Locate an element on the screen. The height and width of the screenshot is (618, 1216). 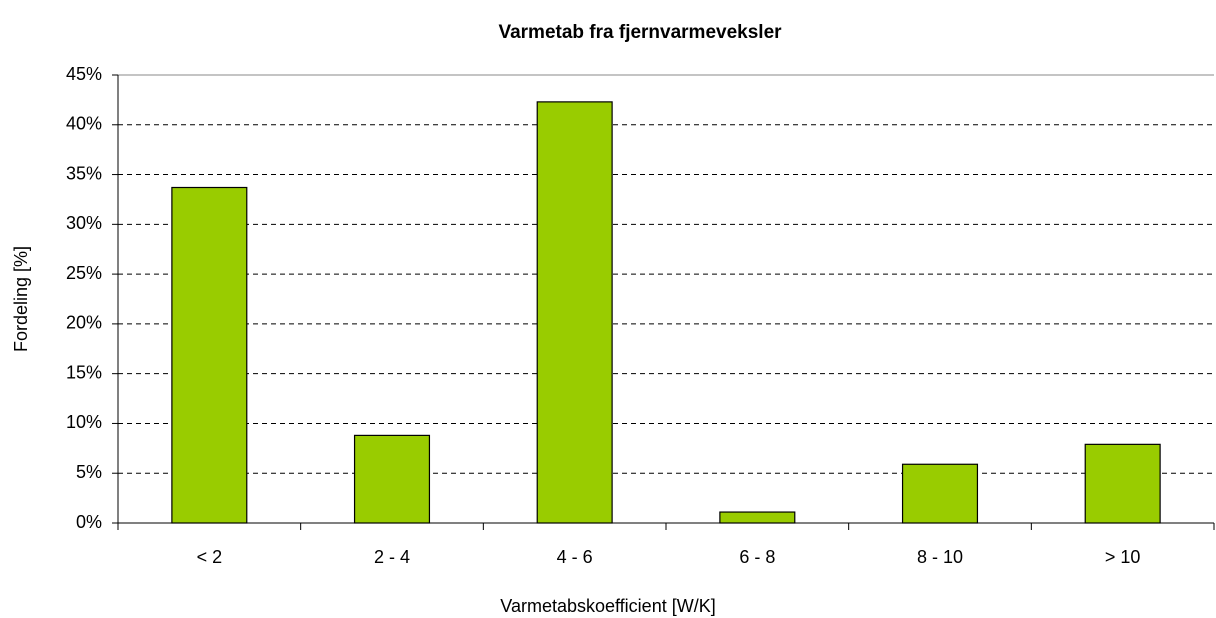
y-tick-label: 35% is located at coordinates (84, 173).